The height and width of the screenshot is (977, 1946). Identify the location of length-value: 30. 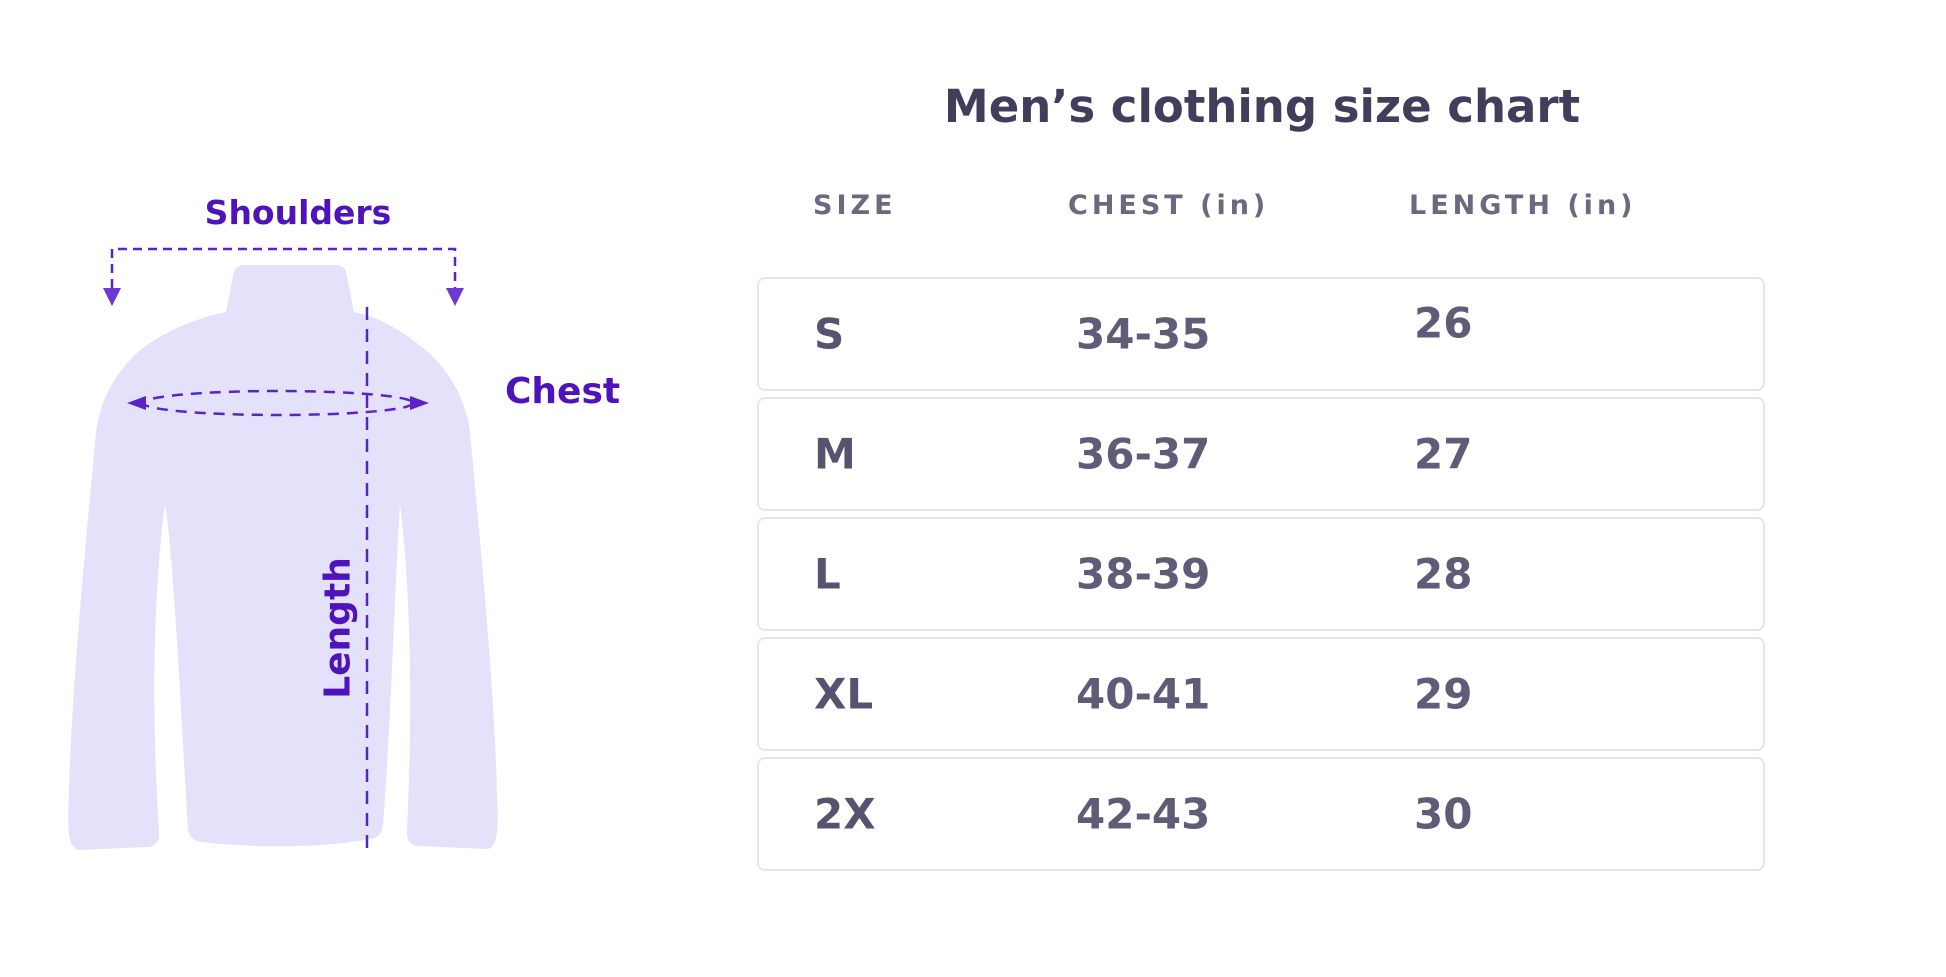
(1443, 814).